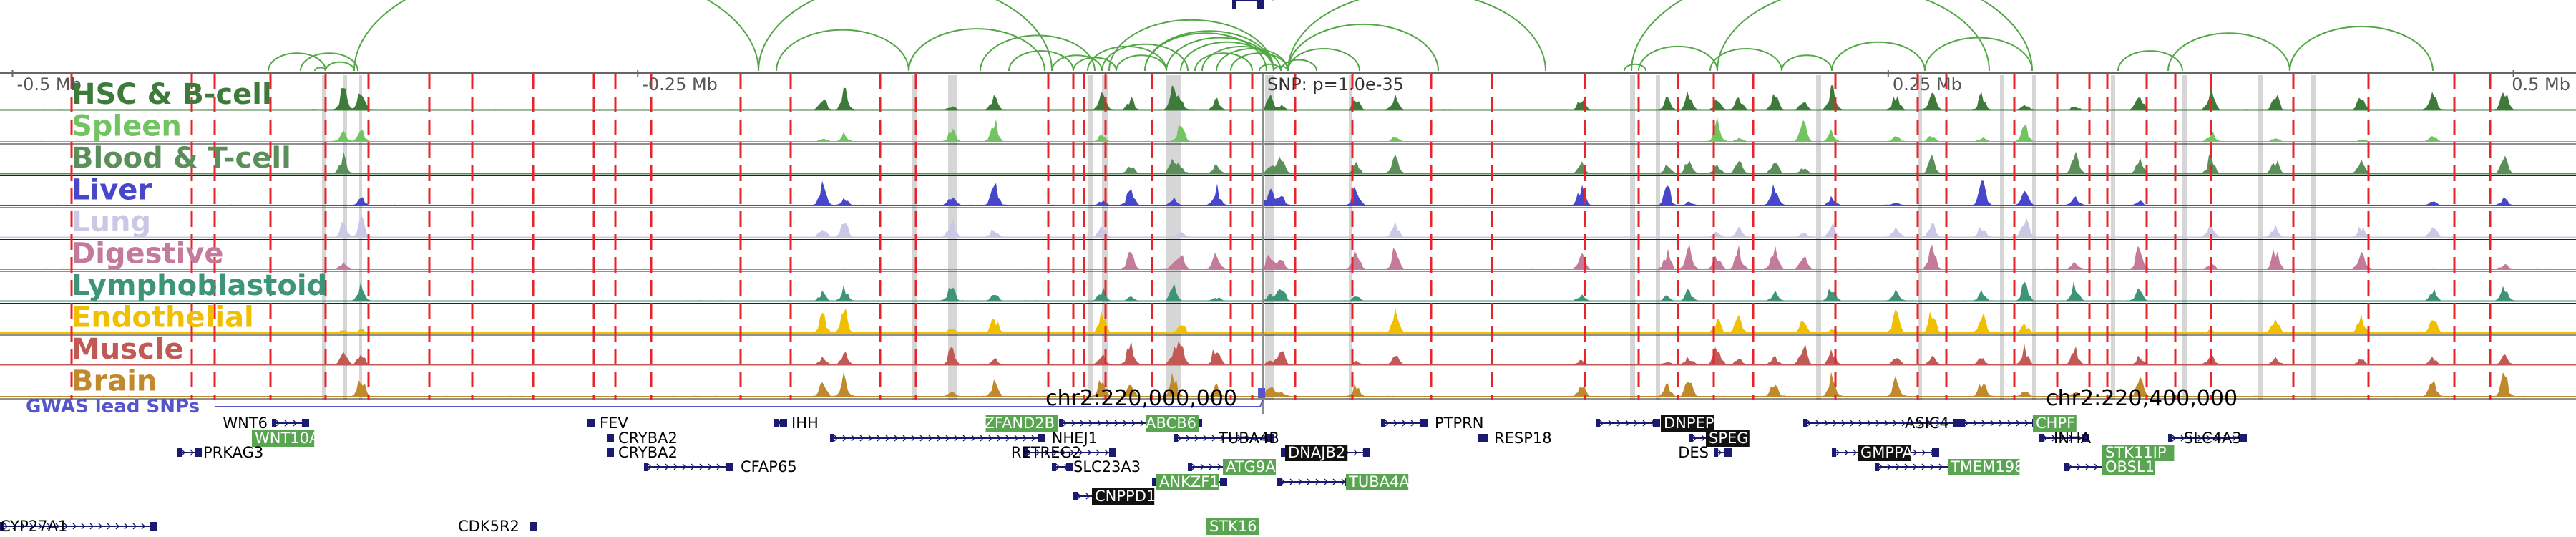 The image size is (2576, 537). I want to click on gene-label: ABCB6, so click(1171, 423).